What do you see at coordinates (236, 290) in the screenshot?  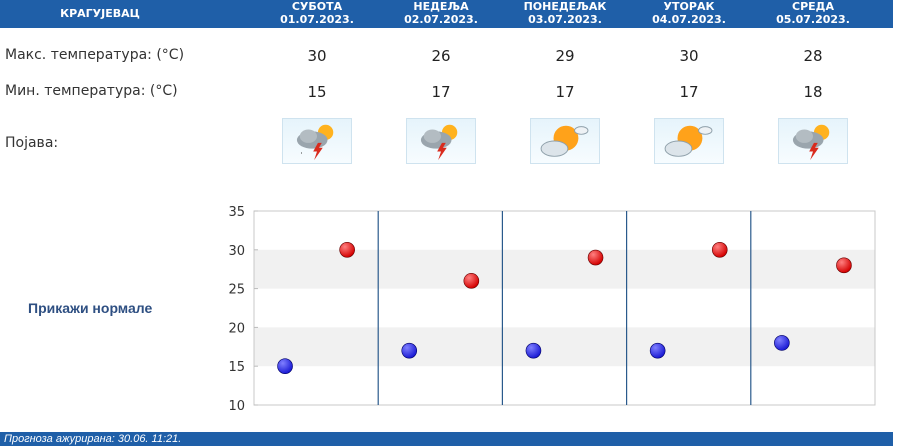 I see `y-tick-label: 25` at bounding box center [236, 290].